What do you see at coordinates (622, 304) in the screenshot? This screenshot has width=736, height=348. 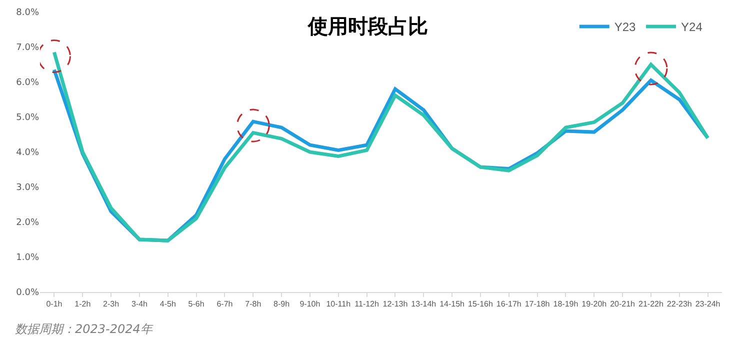 I see `x-tick-label: 20-21h` at bounding box center [622, 304].